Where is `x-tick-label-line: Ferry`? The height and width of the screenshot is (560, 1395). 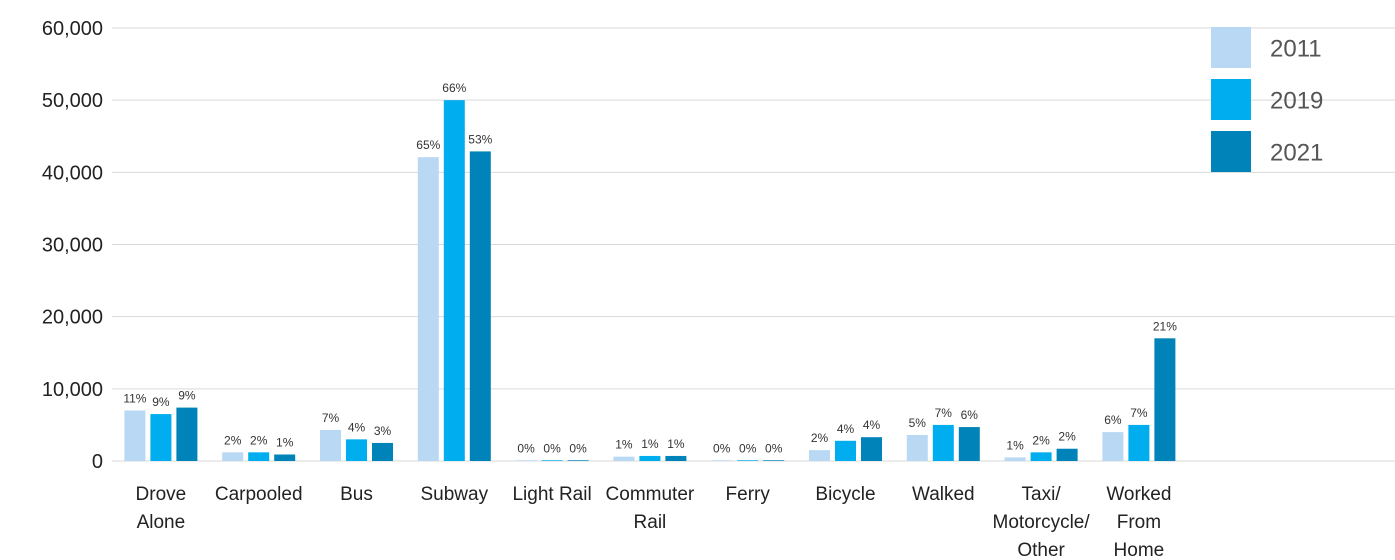 x-tick-label-line: Ferry is located at coordinates (748, 494).